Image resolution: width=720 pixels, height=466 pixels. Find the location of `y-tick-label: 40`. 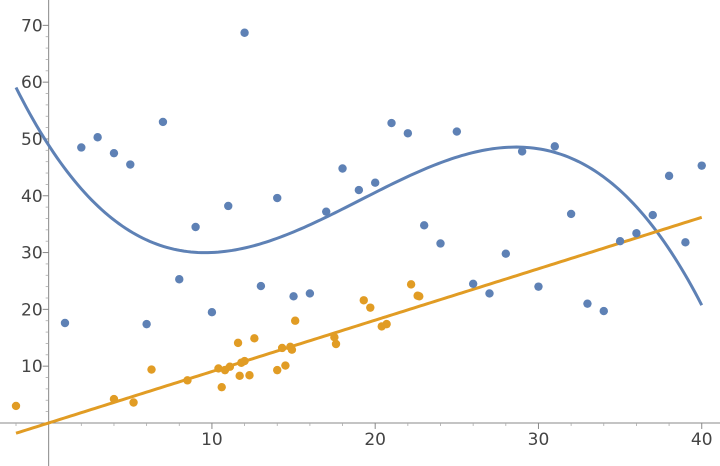

y-tick-label: 40 is located at coordinates (32, 197).